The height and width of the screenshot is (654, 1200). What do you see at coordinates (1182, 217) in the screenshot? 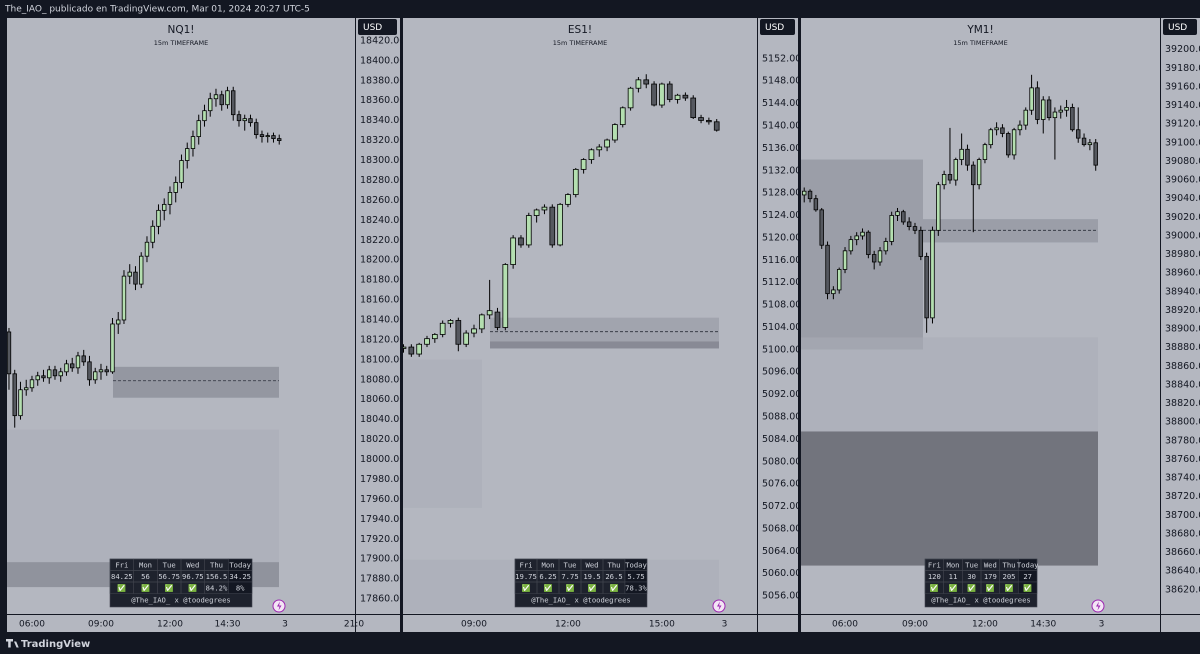
I see `y-tick-label: 39020.00` at bounding box center [1182, 217].